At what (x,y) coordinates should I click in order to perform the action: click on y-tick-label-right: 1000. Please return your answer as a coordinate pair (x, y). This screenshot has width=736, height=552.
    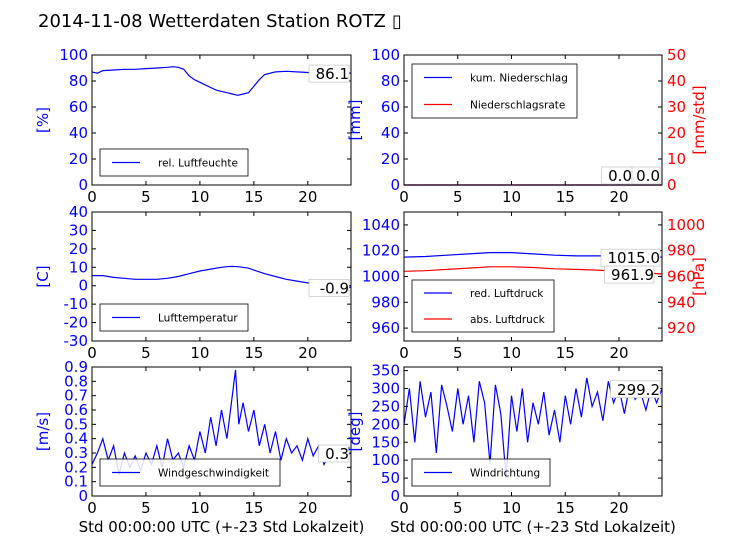
    Looking at the image, I should click on (686, 225).